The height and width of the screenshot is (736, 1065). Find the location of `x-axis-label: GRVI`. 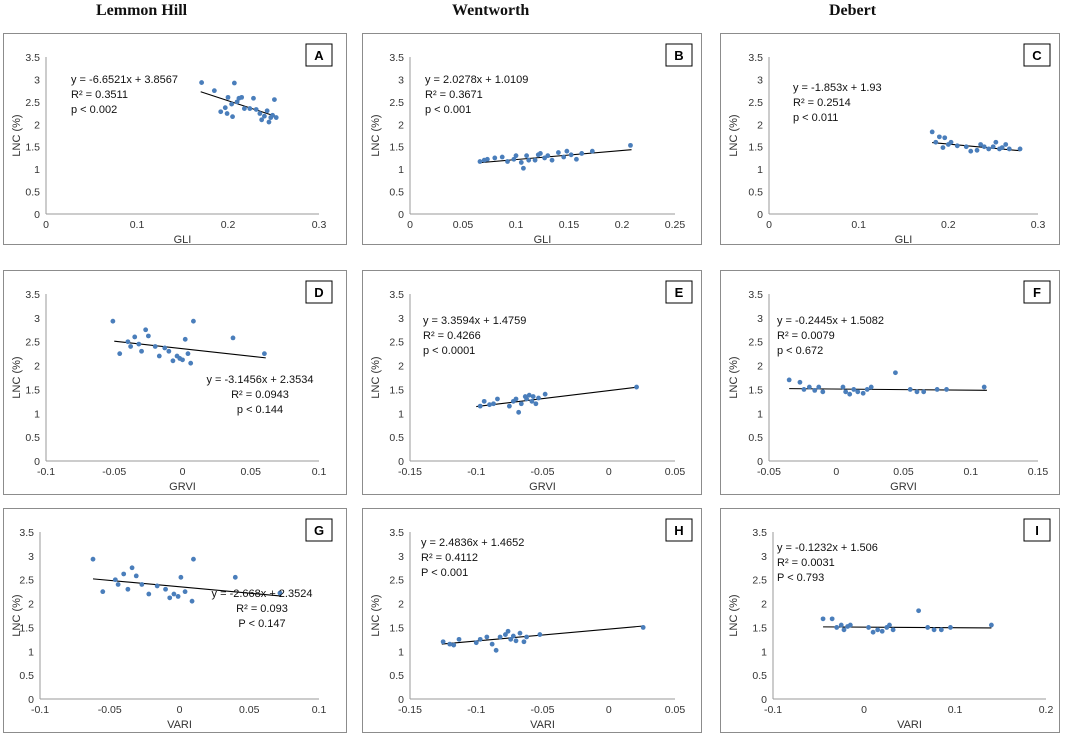

x-axis-label: GRVI is located at coordinates (903, 487).